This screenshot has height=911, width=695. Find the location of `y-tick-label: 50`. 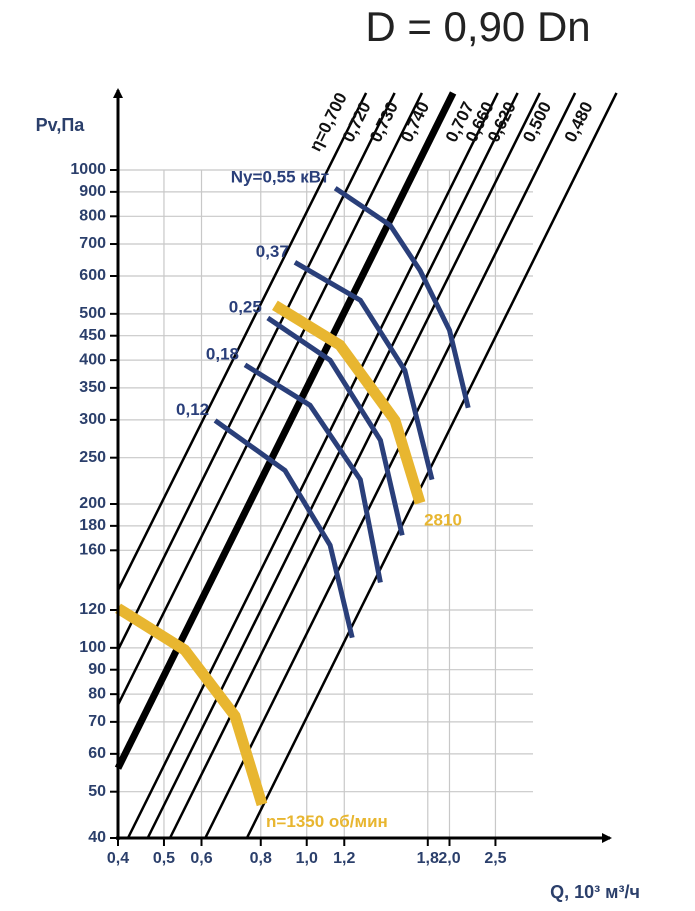

y-tick-label: 50 is located at coordinates (97, 791).